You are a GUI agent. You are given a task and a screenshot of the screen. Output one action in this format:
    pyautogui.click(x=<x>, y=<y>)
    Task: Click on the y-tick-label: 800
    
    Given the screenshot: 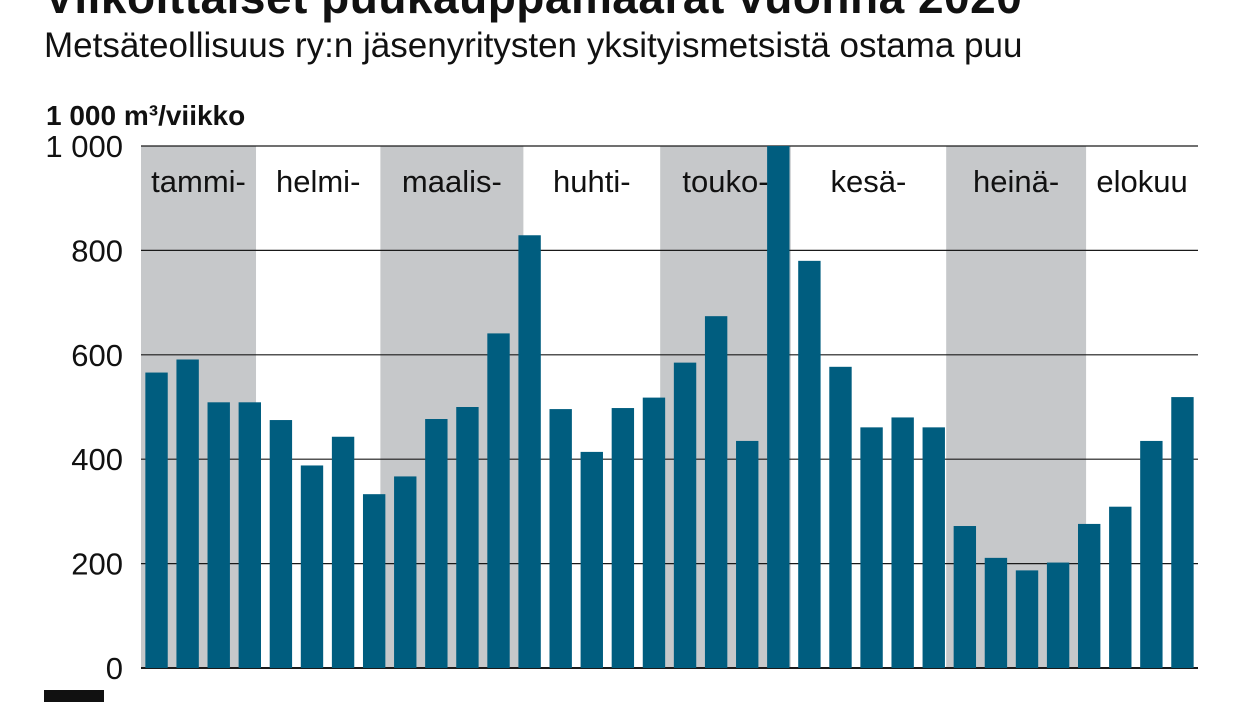 What is the action you would take?
    pyautogui.click(x=97, y=250)
    